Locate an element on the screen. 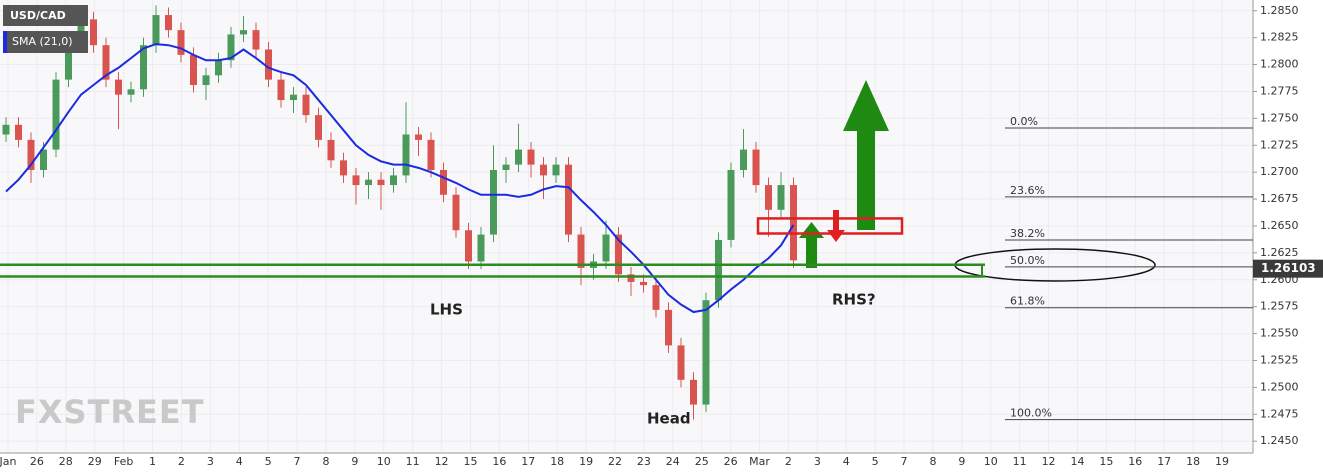 Image resolution: width=1323 pixels, height=473 pixels. legend-box is located at coordinates (45, 15).